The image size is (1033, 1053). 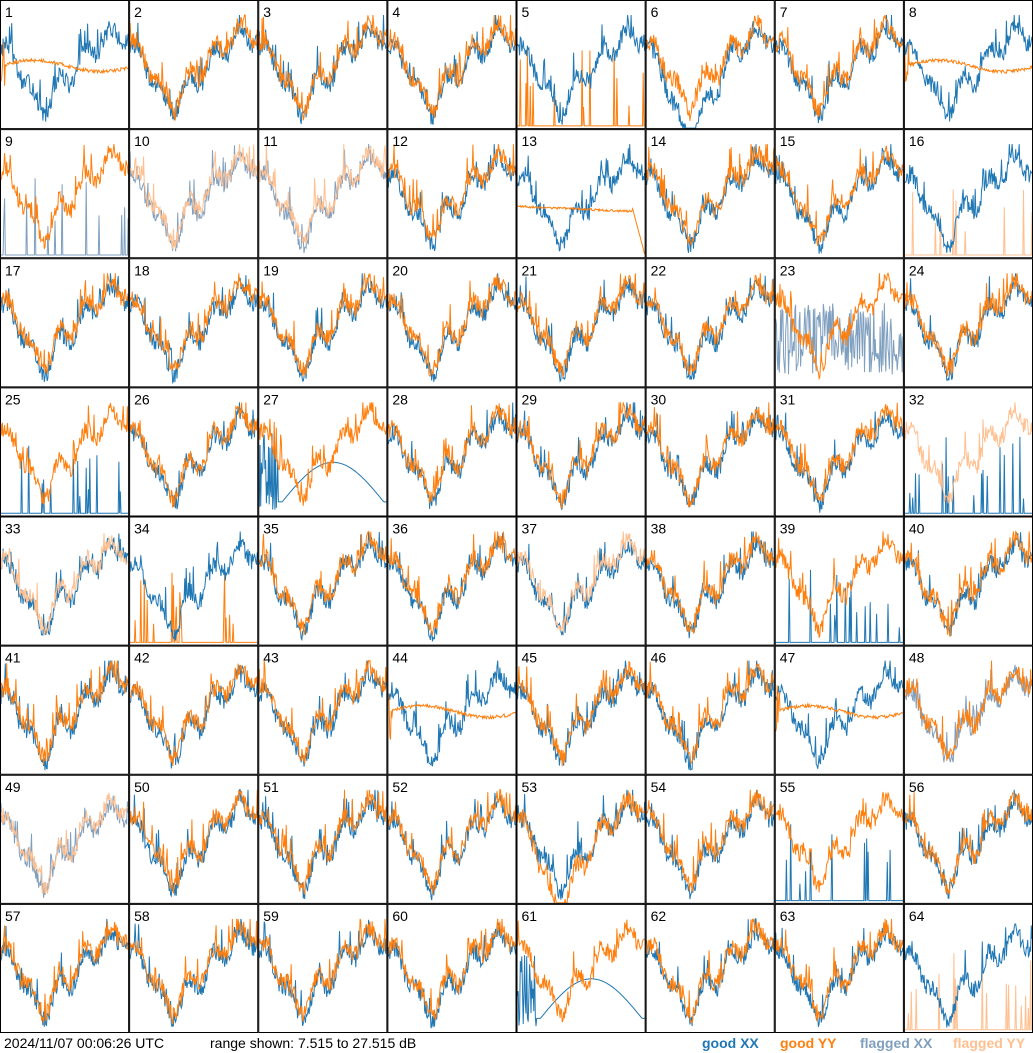 I want to click on panel-17: 17, so click(x=65, y=323).